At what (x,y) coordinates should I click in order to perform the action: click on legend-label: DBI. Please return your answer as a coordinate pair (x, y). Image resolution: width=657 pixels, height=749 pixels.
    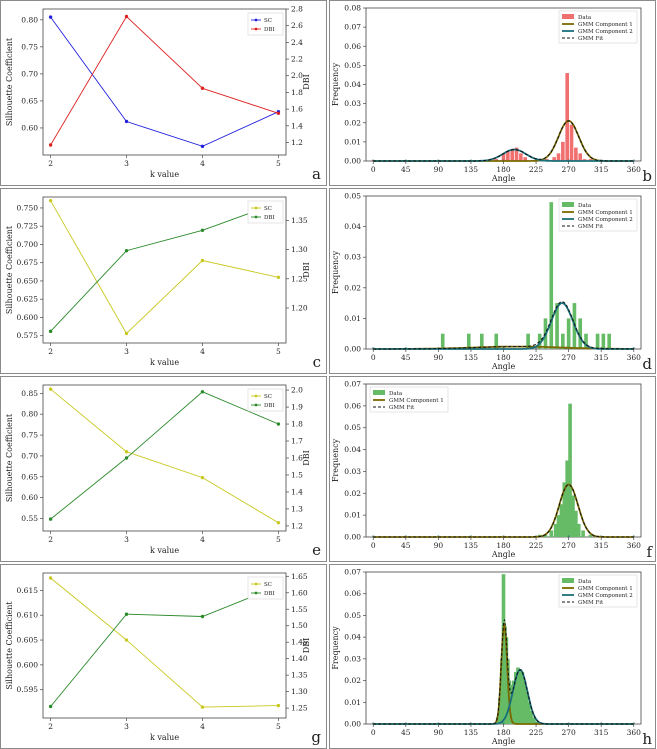
    Looking at the image, I should click on (269, 30).